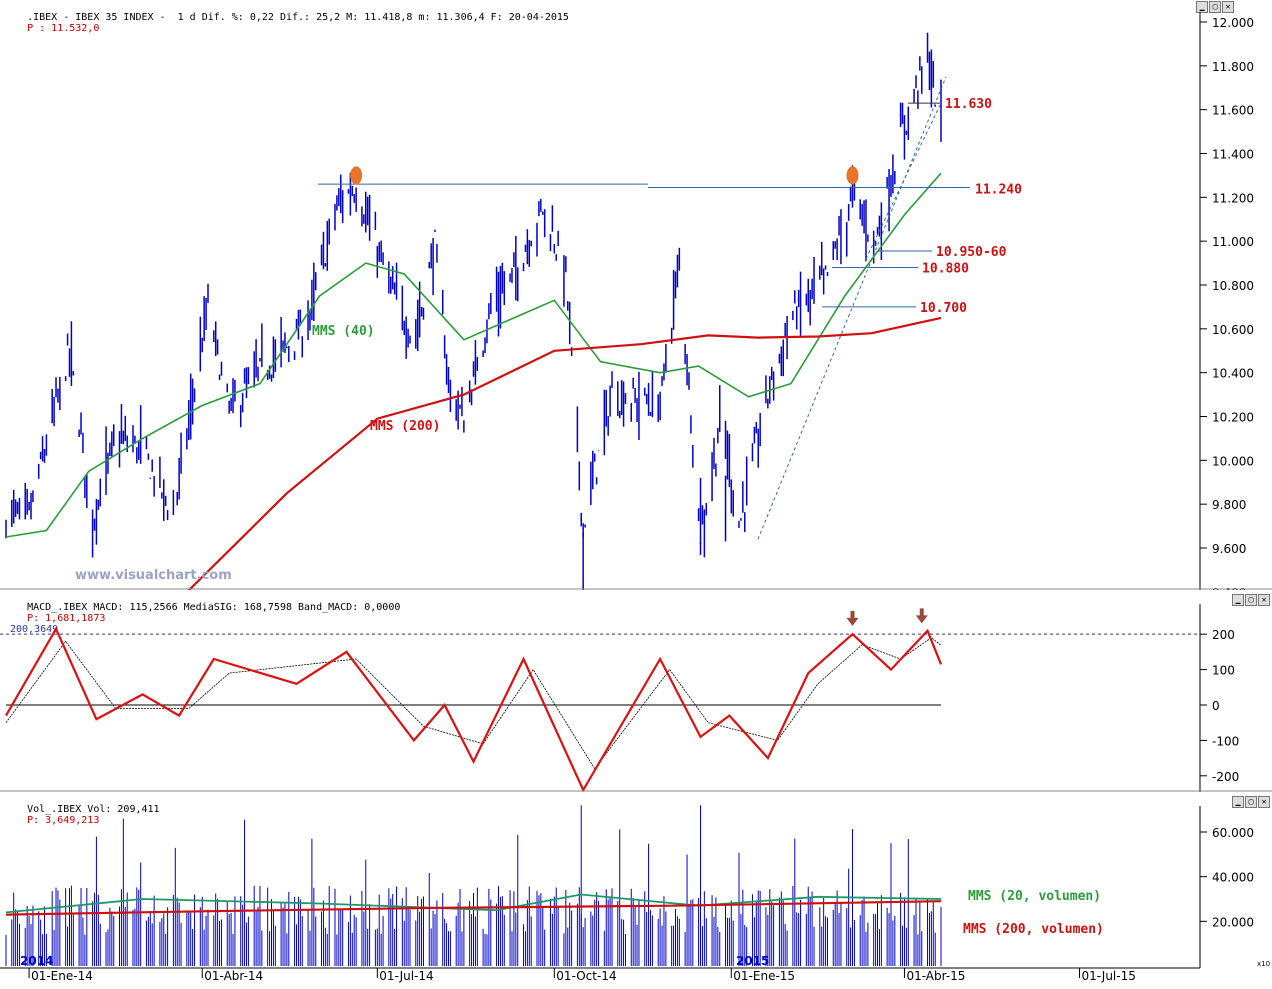  Describe the element at coordinates (1109, 976) in the screenshot. I see `x-tick-label: 01-Jul-15` at that location.